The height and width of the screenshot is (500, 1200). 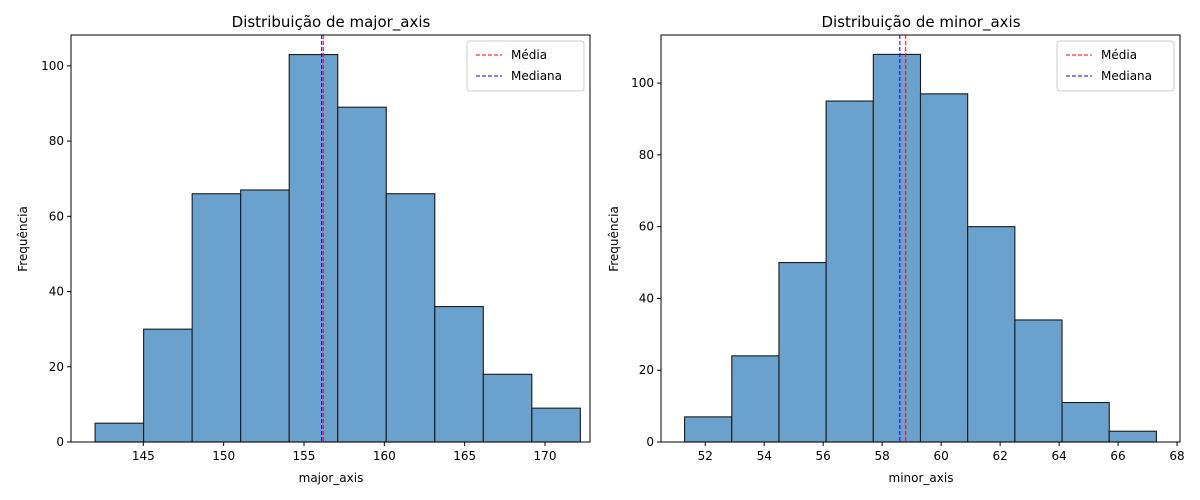 I want to click on x-tick-label: 68, so click(x=1176, y=456).